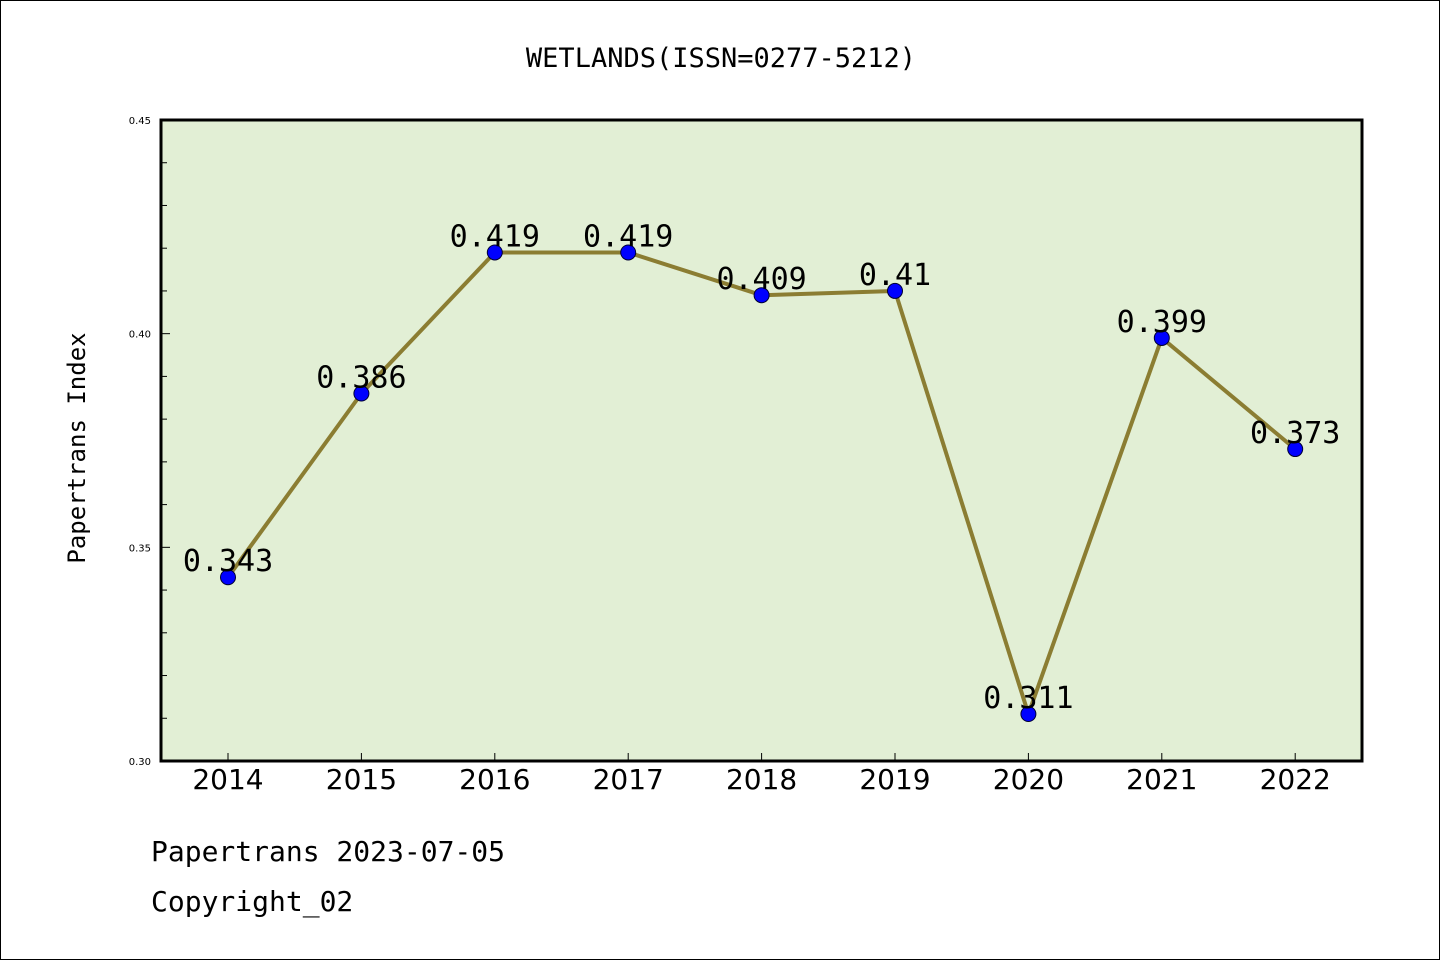 The width and height of the screenshot is (1440, 960). What do you see at coordinates (761, 779) in the screenshot?
I see `x-tick-label: 2018` at bounding box center [761, 779].